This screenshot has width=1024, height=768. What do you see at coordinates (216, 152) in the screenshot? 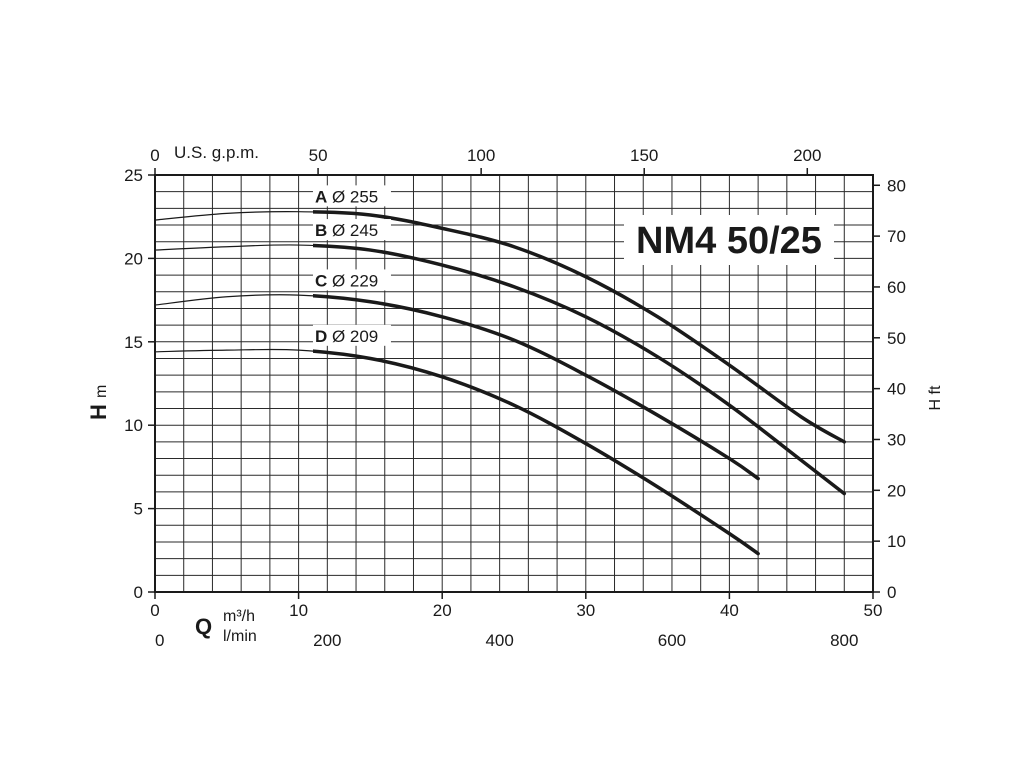
I see `x2-axis-label: U.S. g.p.m.` at bounding box center [216, 152].